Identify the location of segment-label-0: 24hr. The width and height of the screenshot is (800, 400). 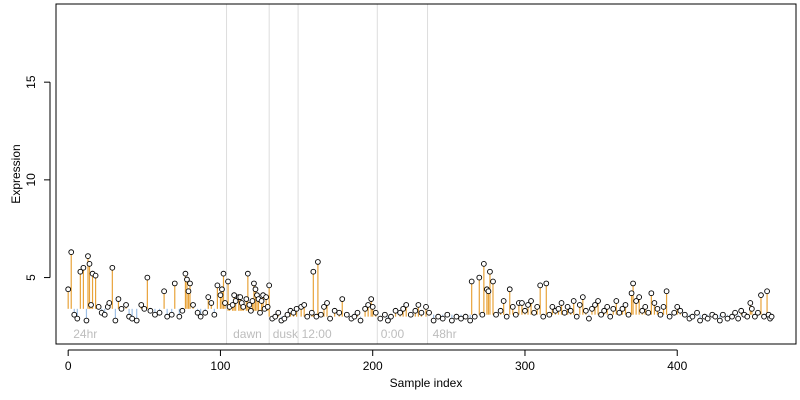
(85, 334).